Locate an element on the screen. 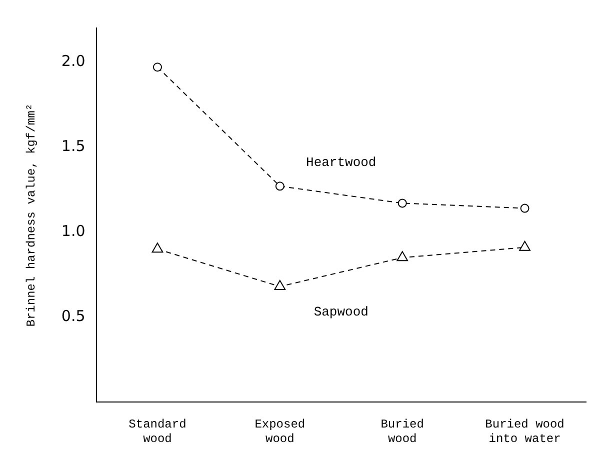 This screenshot has height=466, width=611. y-tick-label: 0.5 is located at coordinates (73, 316).